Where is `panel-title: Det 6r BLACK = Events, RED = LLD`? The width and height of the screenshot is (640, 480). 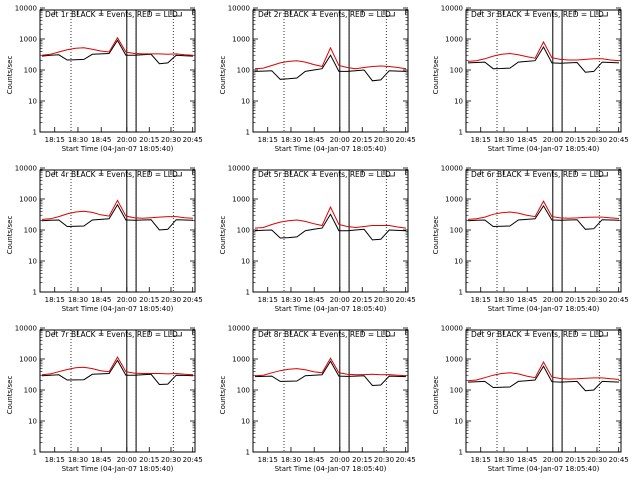 panel-title: Det 6r BLACK = Events, RED = LLD is located at coordinates (537, 174).